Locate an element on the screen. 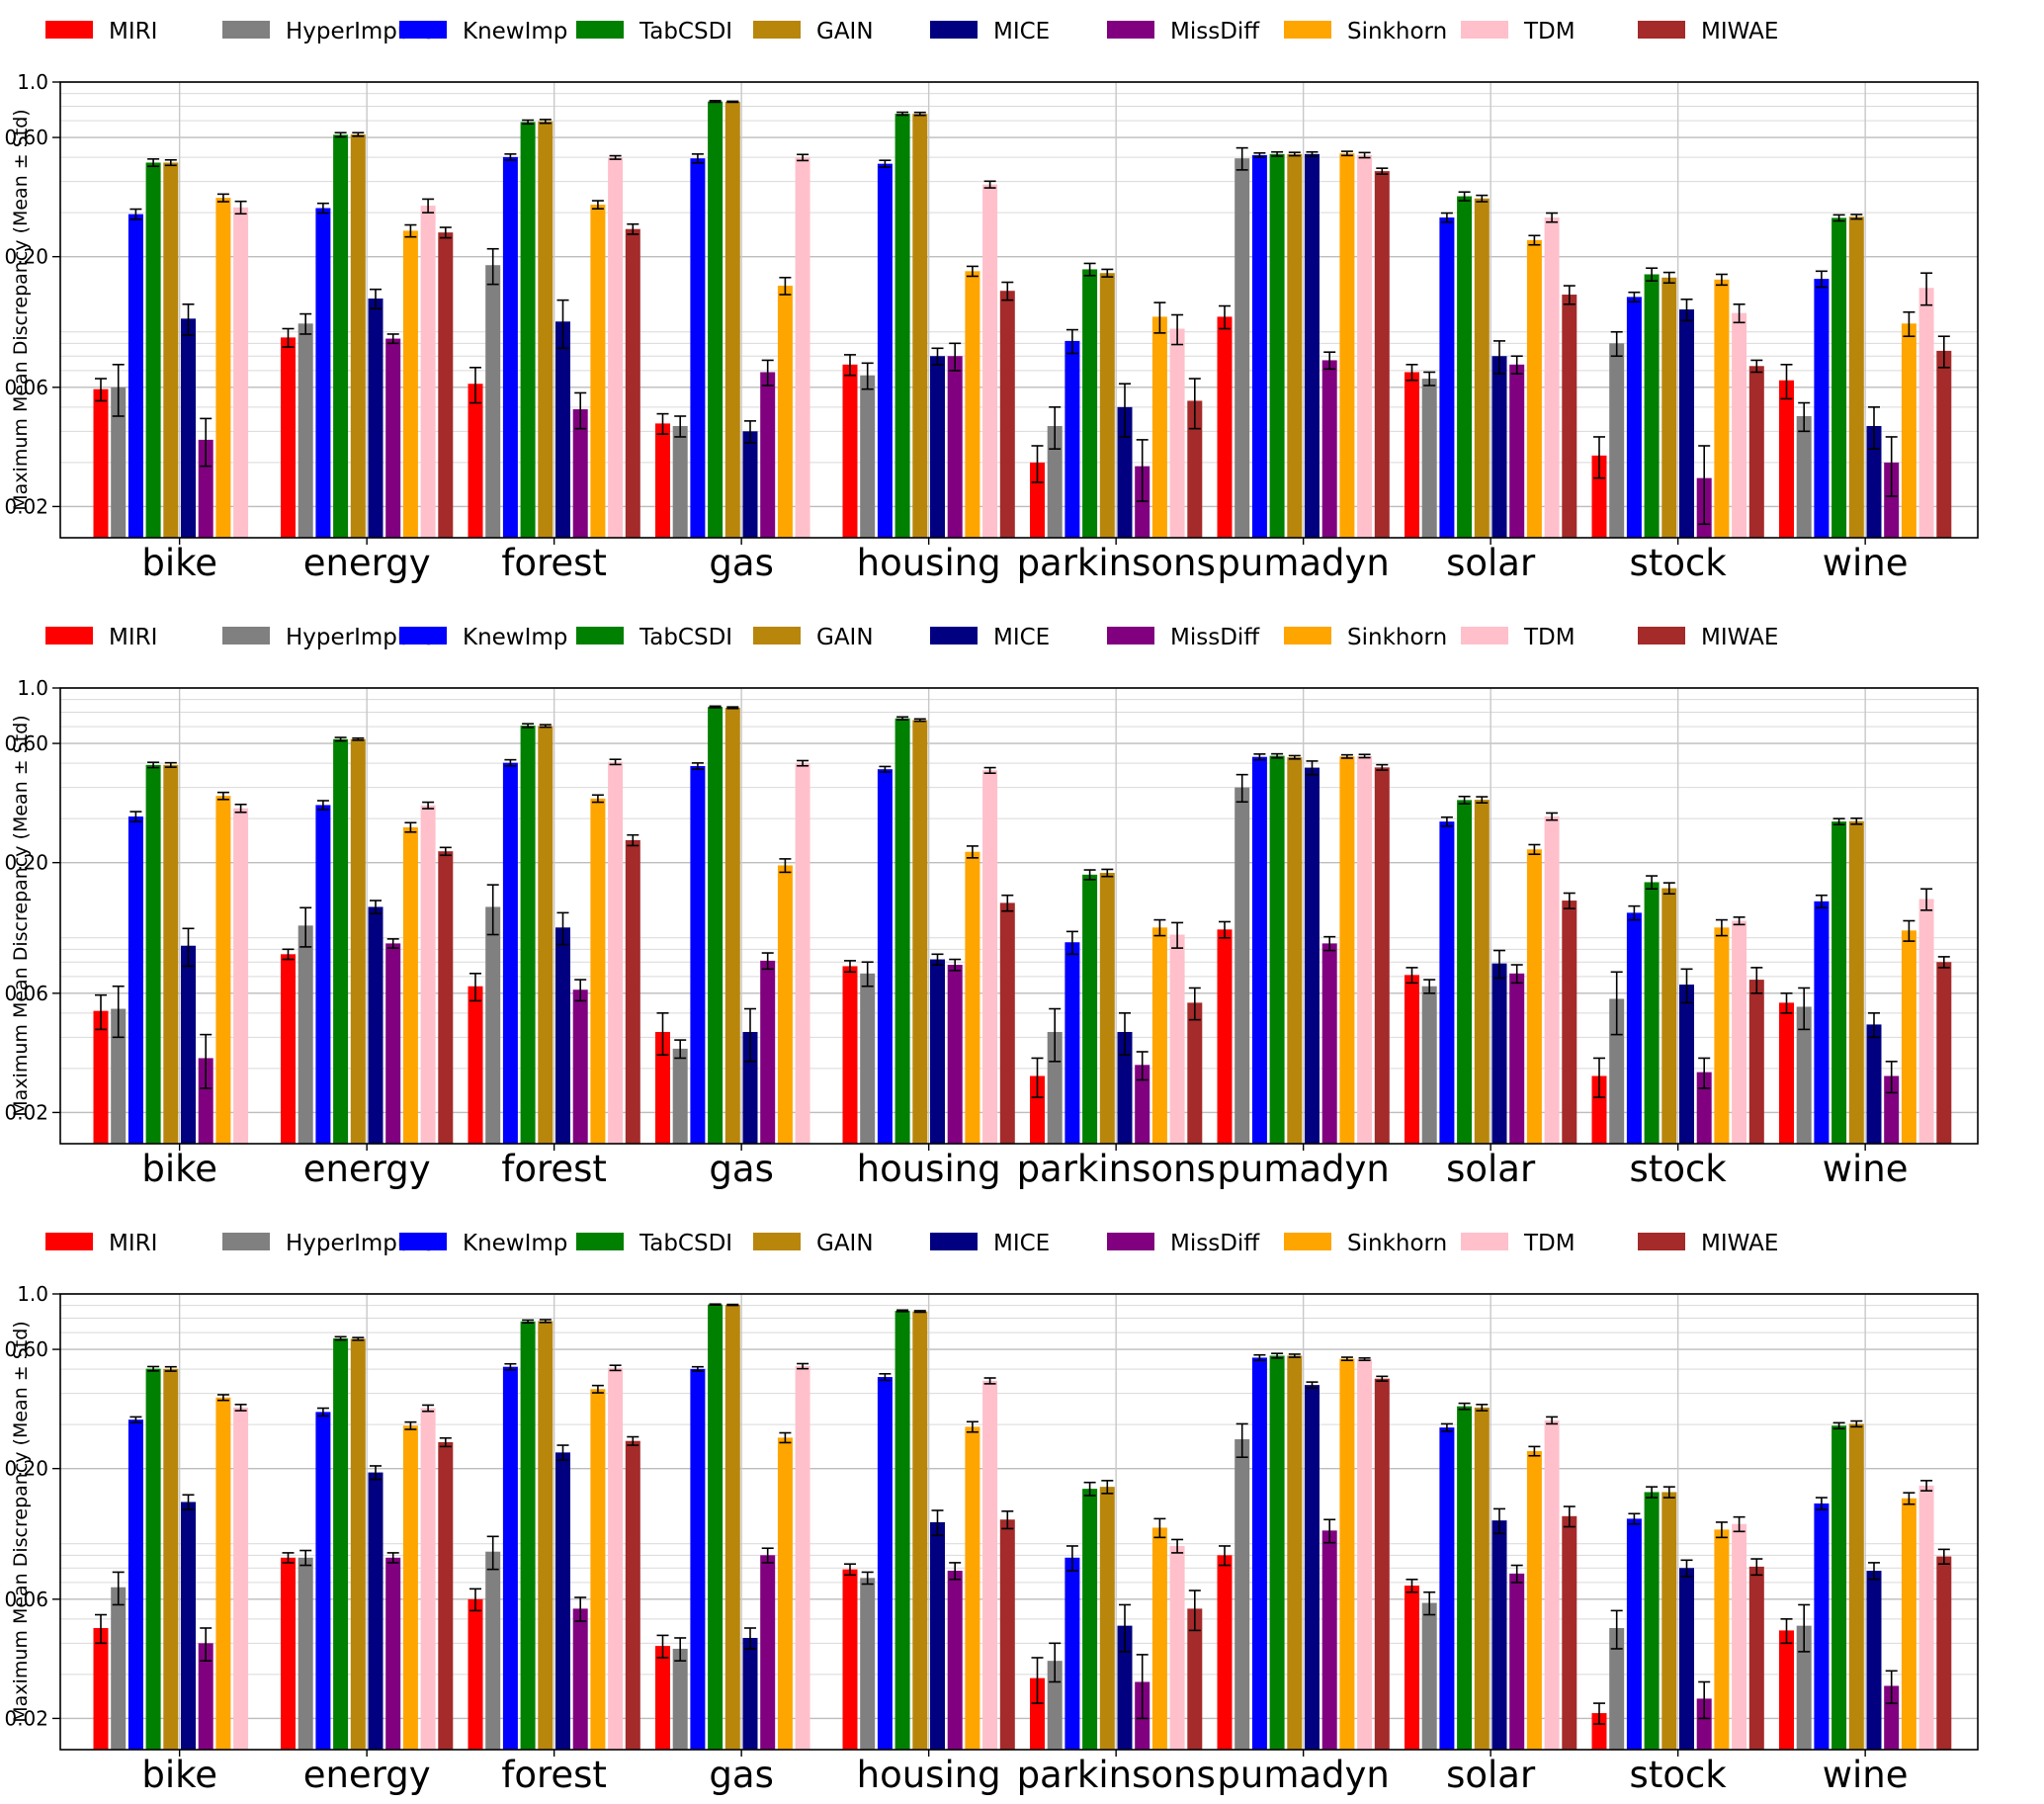 The width and height of the screenshot is (2044, 1804). errorbar-gain-stock is located at coordinates (1669, 278).